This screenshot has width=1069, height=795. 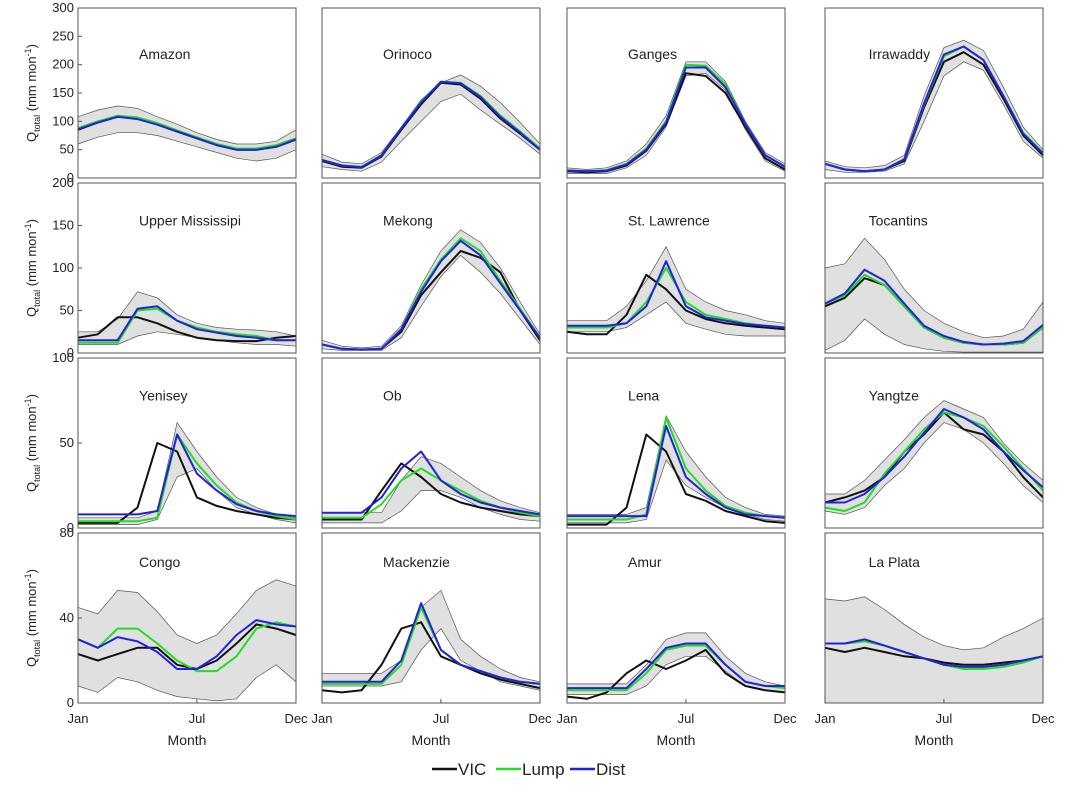 What do you see at coordinates (669, 221) in the screenshot?
I see `panel-title: St. Lawrence` at bounding box center [669, 221].